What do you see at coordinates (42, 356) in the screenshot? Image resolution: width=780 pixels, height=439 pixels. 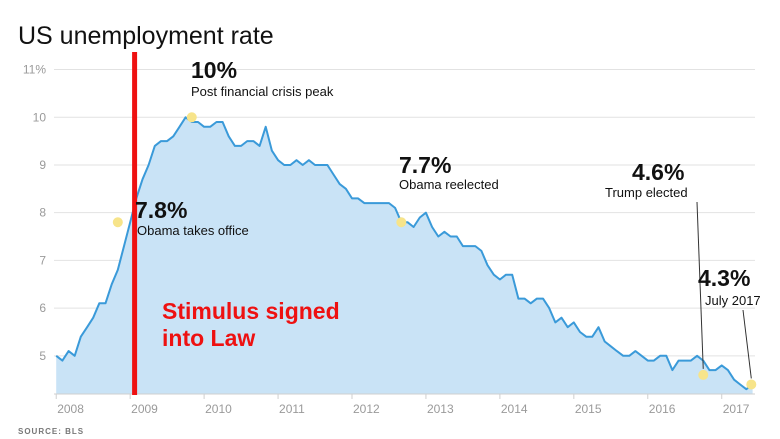 I see `y-tick-label: 5` at bounding box center [42, 356].